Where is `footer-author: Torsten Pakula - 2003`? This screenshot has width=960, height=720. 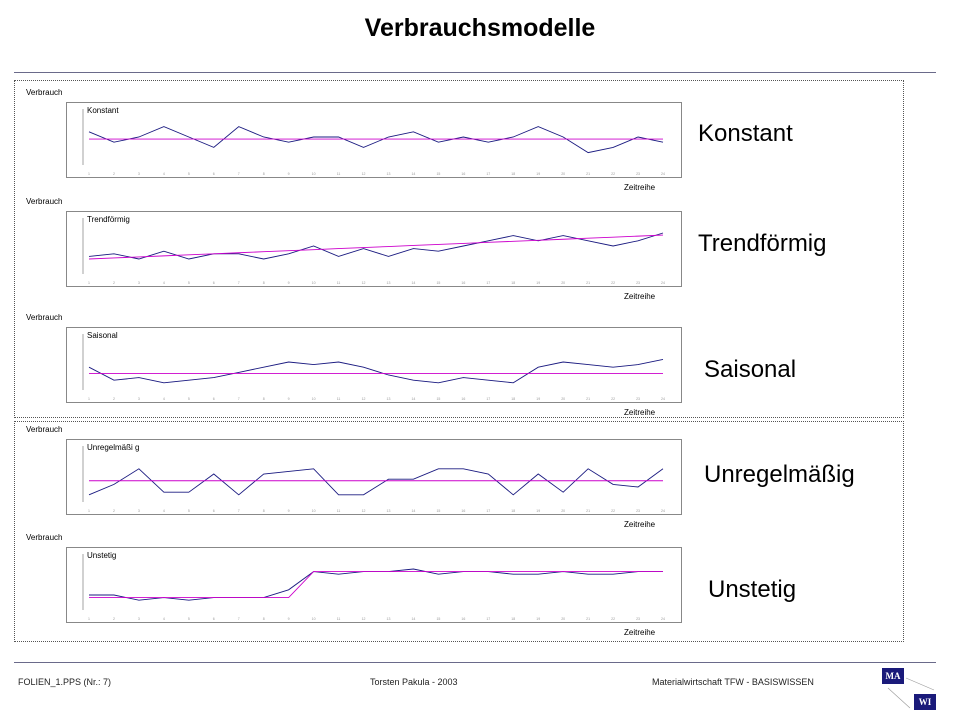
footer-author: Torsten Pakula - 2003 is located at coordinates (414, 682).